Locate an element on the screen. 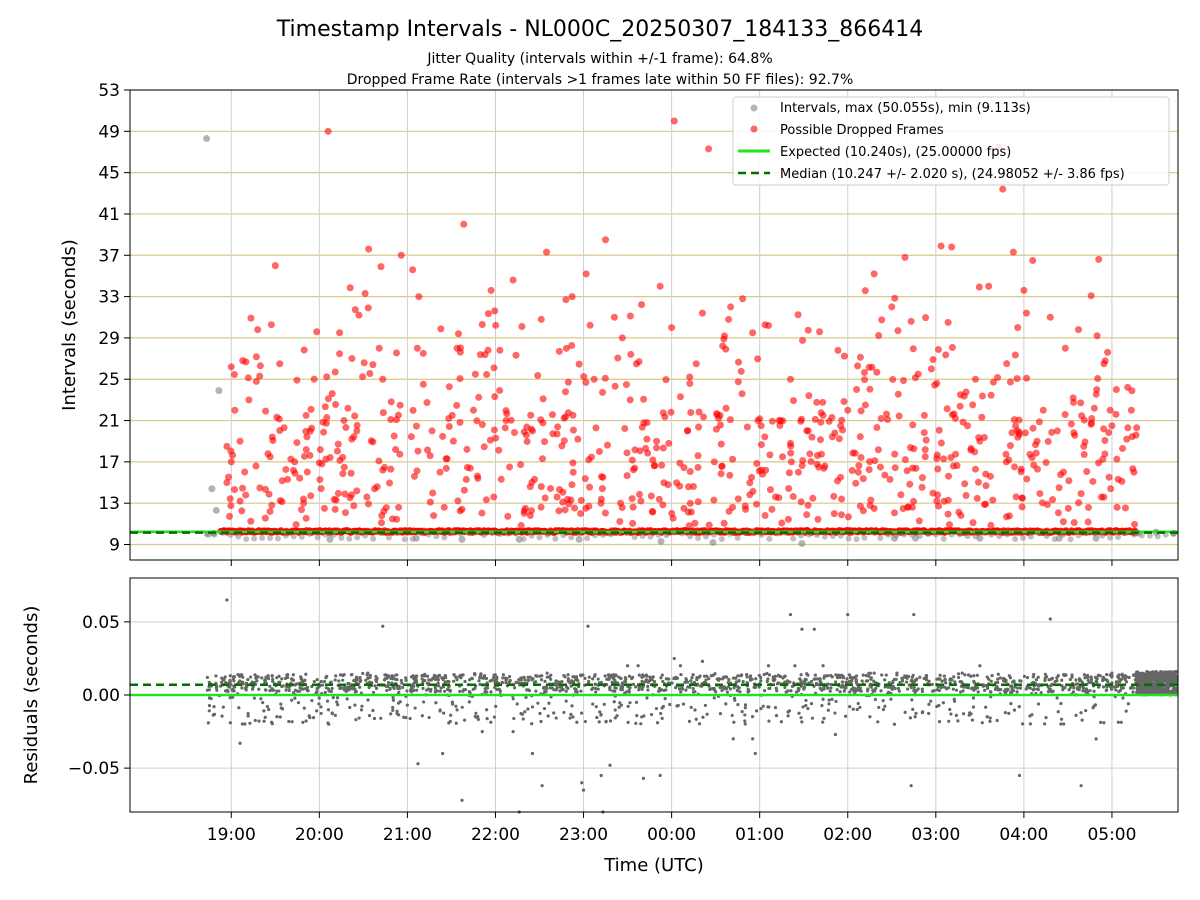 This screenshot has width=1200, height=900. interval-point is located at coordinates (587, 538).